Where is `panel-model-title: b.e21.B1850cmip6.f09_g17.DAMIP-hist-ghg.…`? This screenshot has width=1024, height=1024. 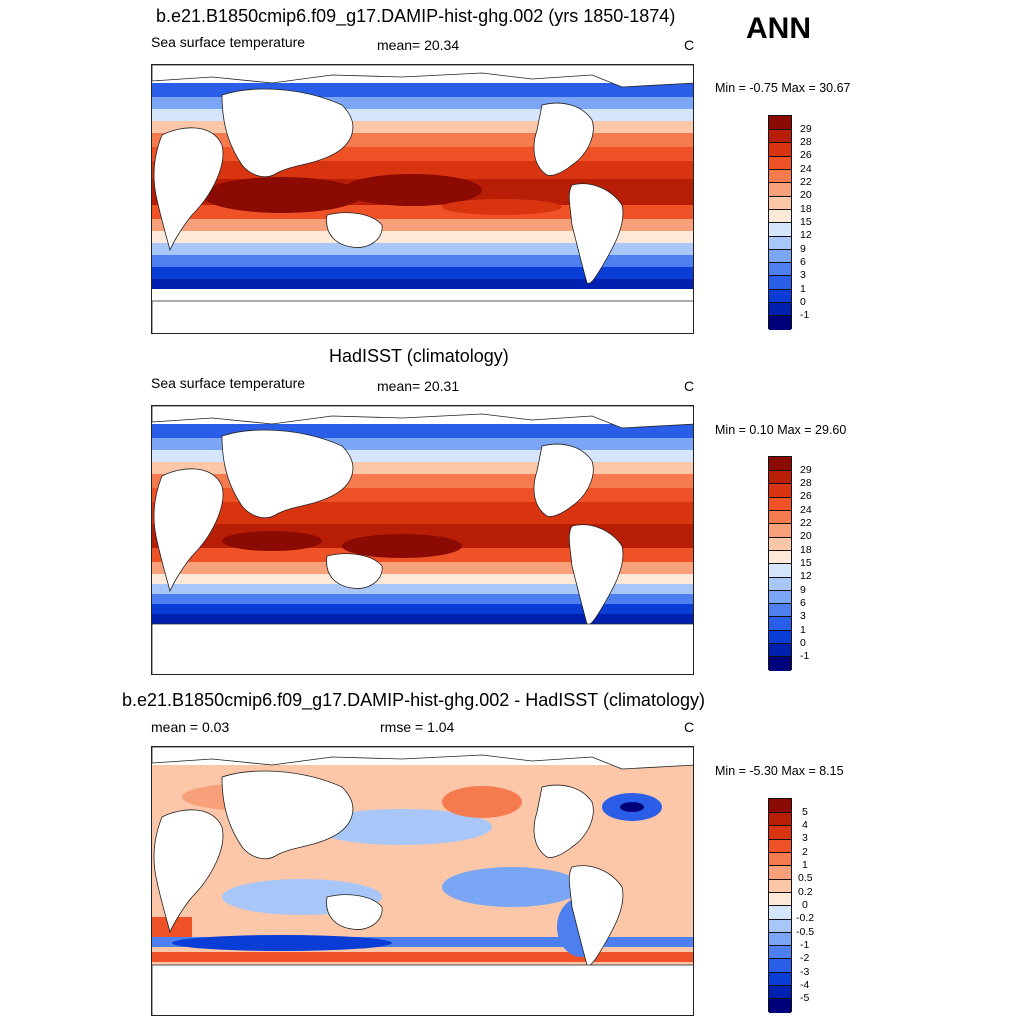
panel-model-title: b.e21.B1850cmip6.f09_g17.DAMIP-hist-ghg.… is located at coordinates (416, 16).